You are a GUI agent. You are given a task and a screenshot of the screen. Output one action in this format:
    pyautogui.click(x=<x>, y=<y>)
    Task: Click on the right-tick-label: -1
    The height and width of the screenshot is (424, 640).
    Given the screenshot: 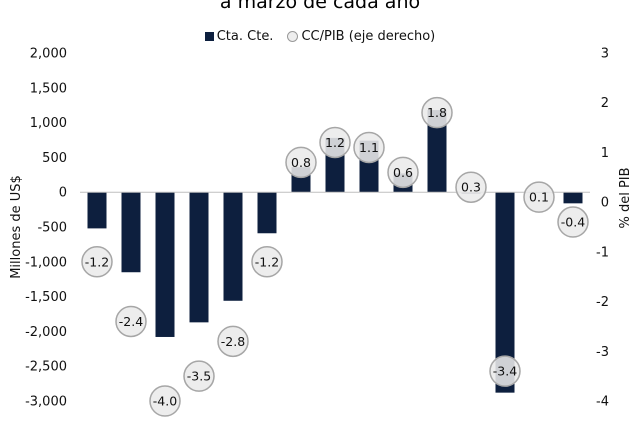 What is the action you would take?
    pyautogui.click(x=602, y=252)
    